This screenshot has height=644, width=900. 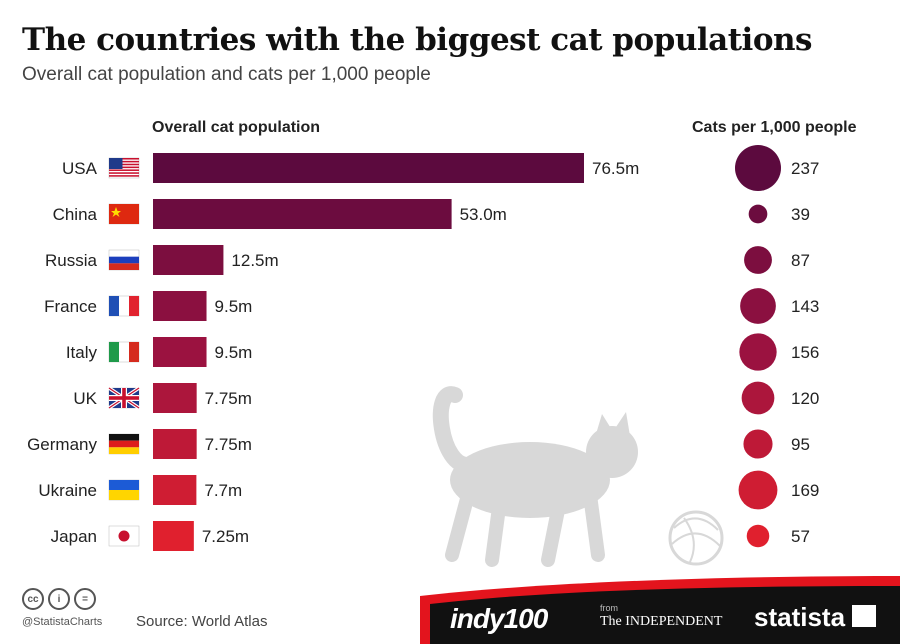 I want to click on china-flag-icon, so click(x=124, y=214).